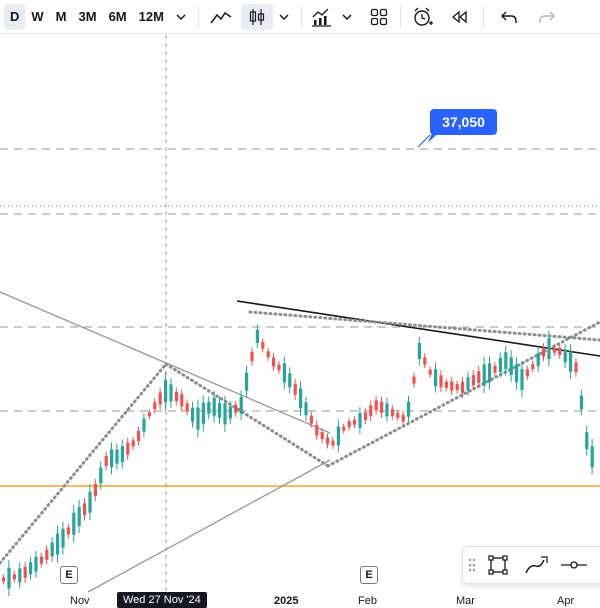  What do you see at coordinates (37, 16) in the screenshot?
I see `timeframe-w: W` at bounding box center [37, 16].